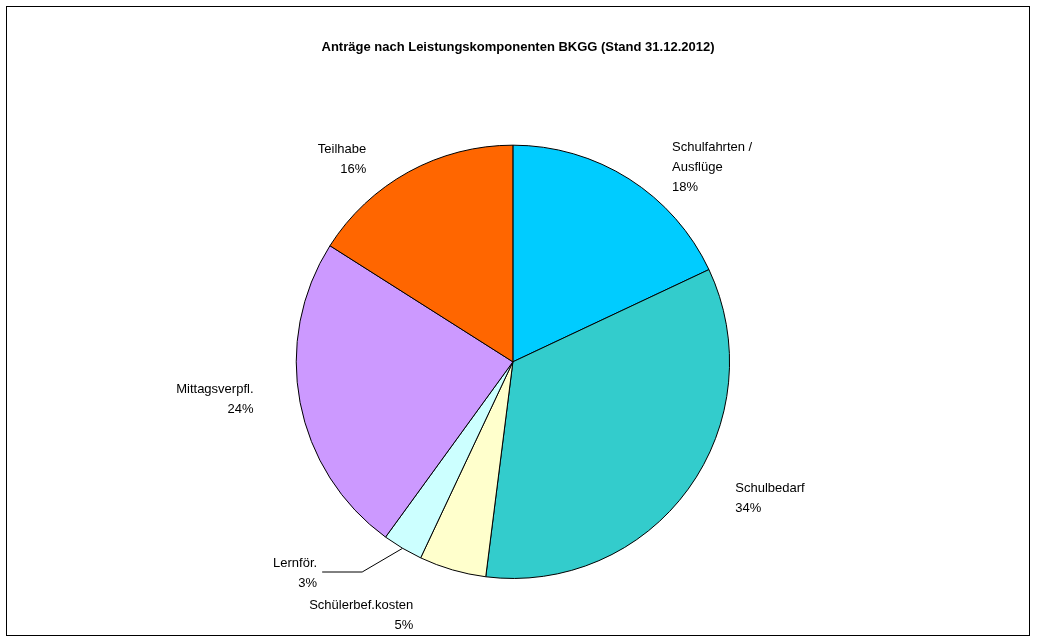 The height and width of the screenshot is (643, 1037). Describe the element at coordinates (770, 488) in the screenshot. I see `slice-label: Schulbedarf` at that location.